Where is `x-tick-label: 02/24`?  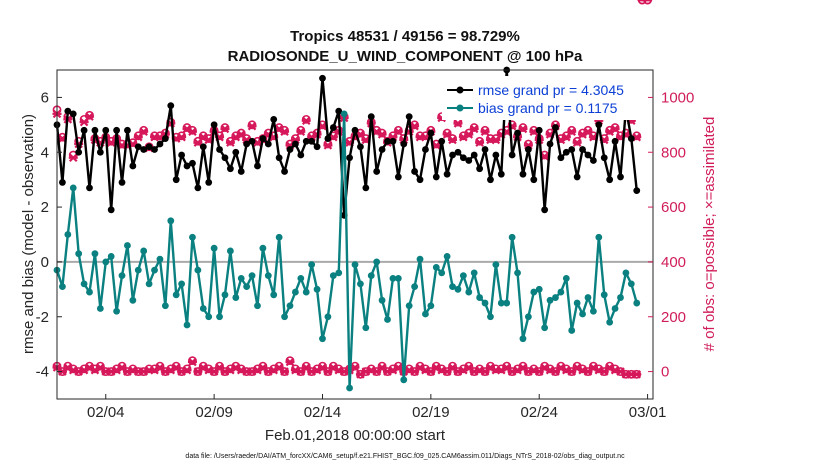
x-tick-label: 02/24 is located at coordinates (539, 412).